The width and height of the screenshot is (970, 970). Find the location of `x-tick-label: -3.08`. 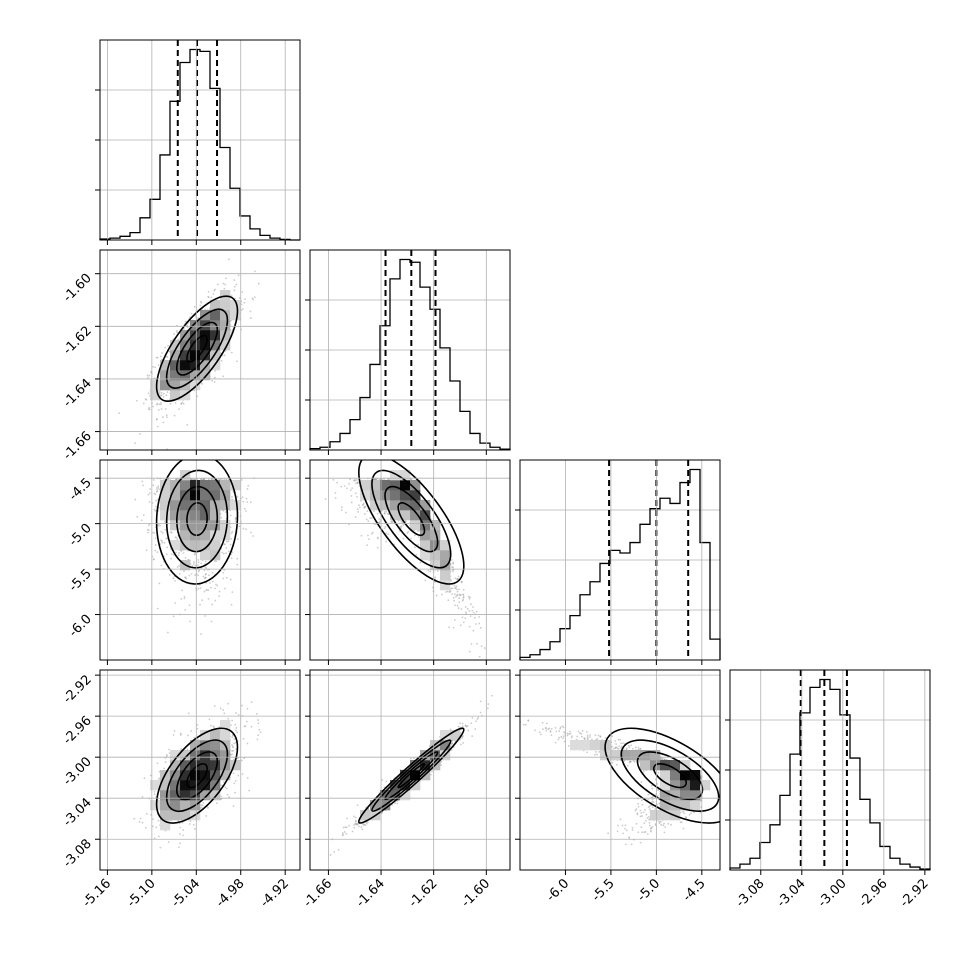

x-tick-label: -3.08 is located at coordinates (750, 893).